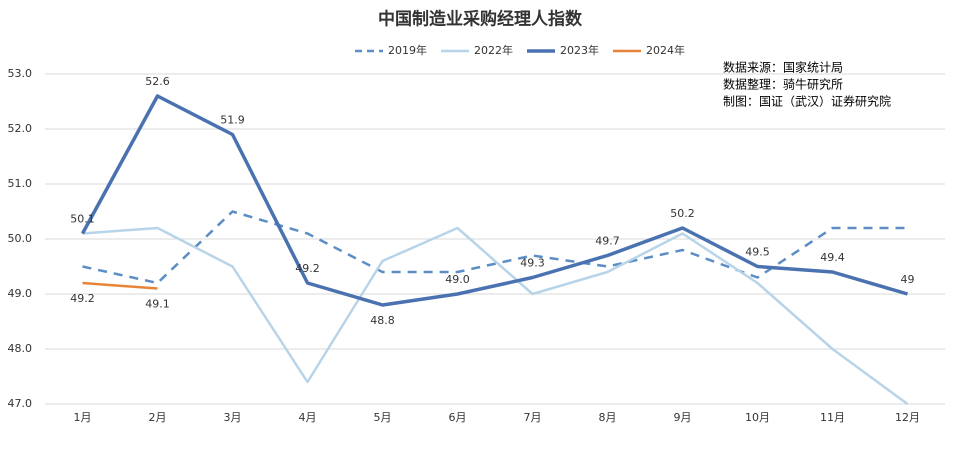  What do you see at coordinates (493, 50) in the screenshot?
I see `legend-label: 2022年` at bounding box center [493, 50].